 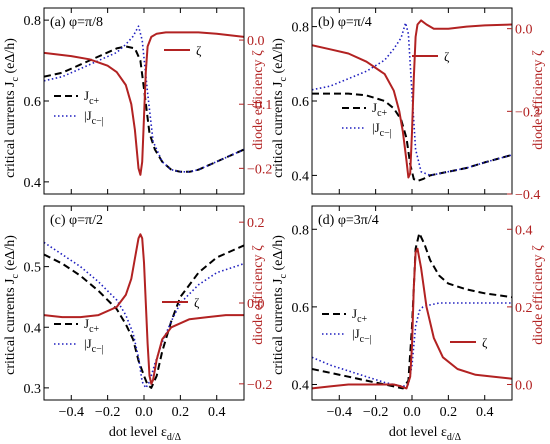 What do you see at coordinates (259, 105) in the screenshot?
I see `ytick-right-label-a-1: −0.1` at bounding box center [259, 105].